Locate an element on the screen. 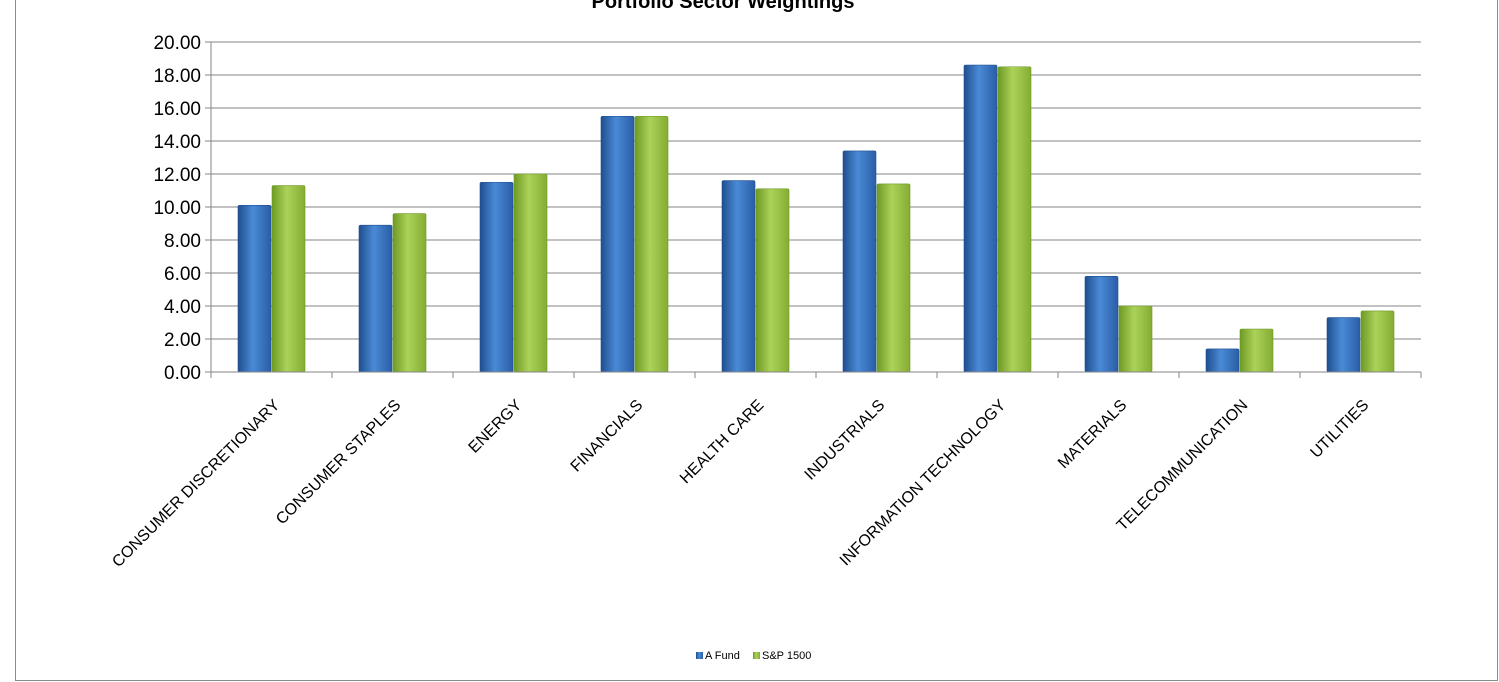 The height and width of the screenshot is (682, 1499). bar-s-p-1500-industrials is located at coordinates (893, 278).